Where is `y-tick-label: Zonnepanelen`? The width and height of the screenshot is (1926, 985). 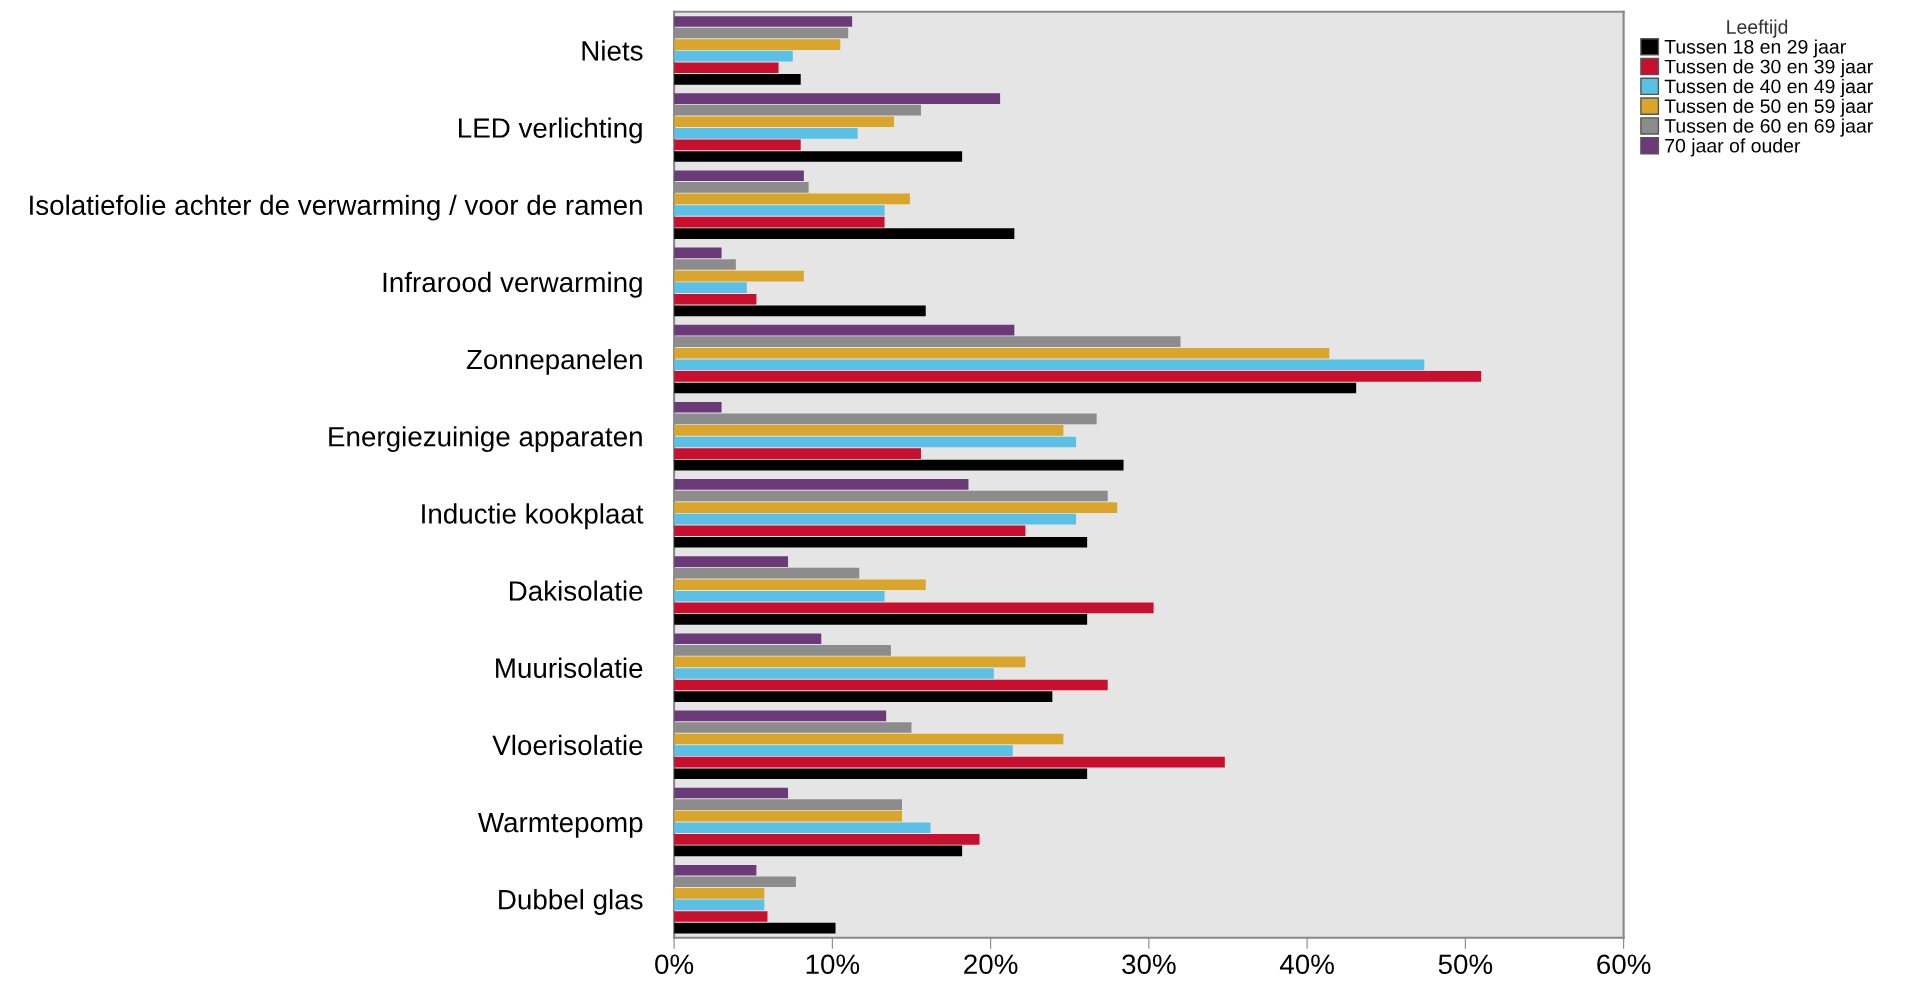 y-tick-label: Zonnepanelen is located at coordinates (554, 361).